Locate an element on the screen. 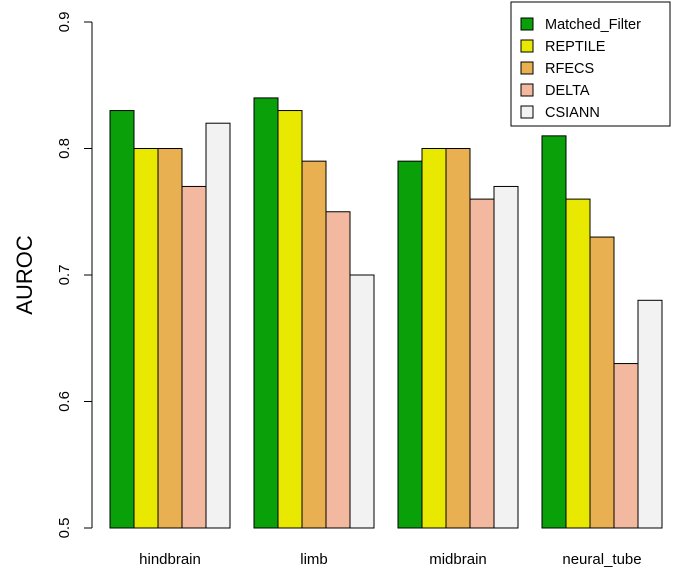  bar-rfecs-midbrain is located at coordinates (458, 338).